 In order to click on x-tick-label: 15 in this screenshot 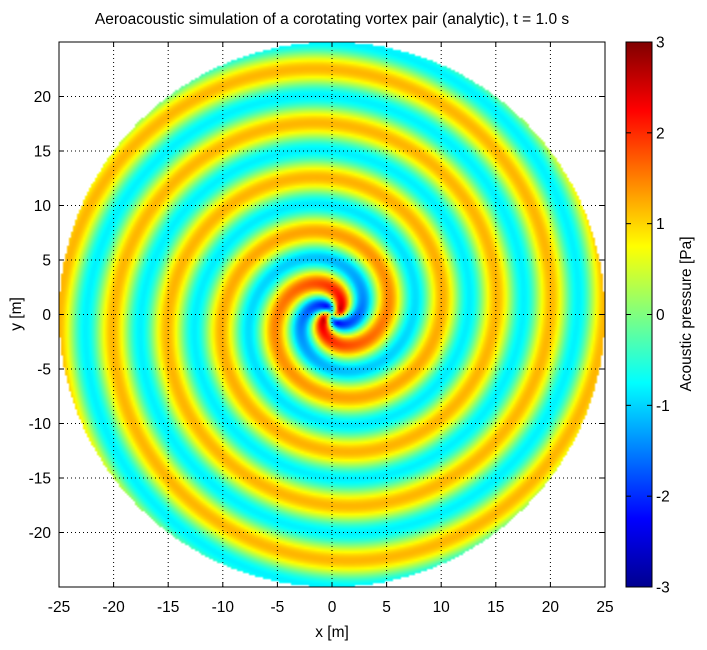, I will do `click(495, 607)`.